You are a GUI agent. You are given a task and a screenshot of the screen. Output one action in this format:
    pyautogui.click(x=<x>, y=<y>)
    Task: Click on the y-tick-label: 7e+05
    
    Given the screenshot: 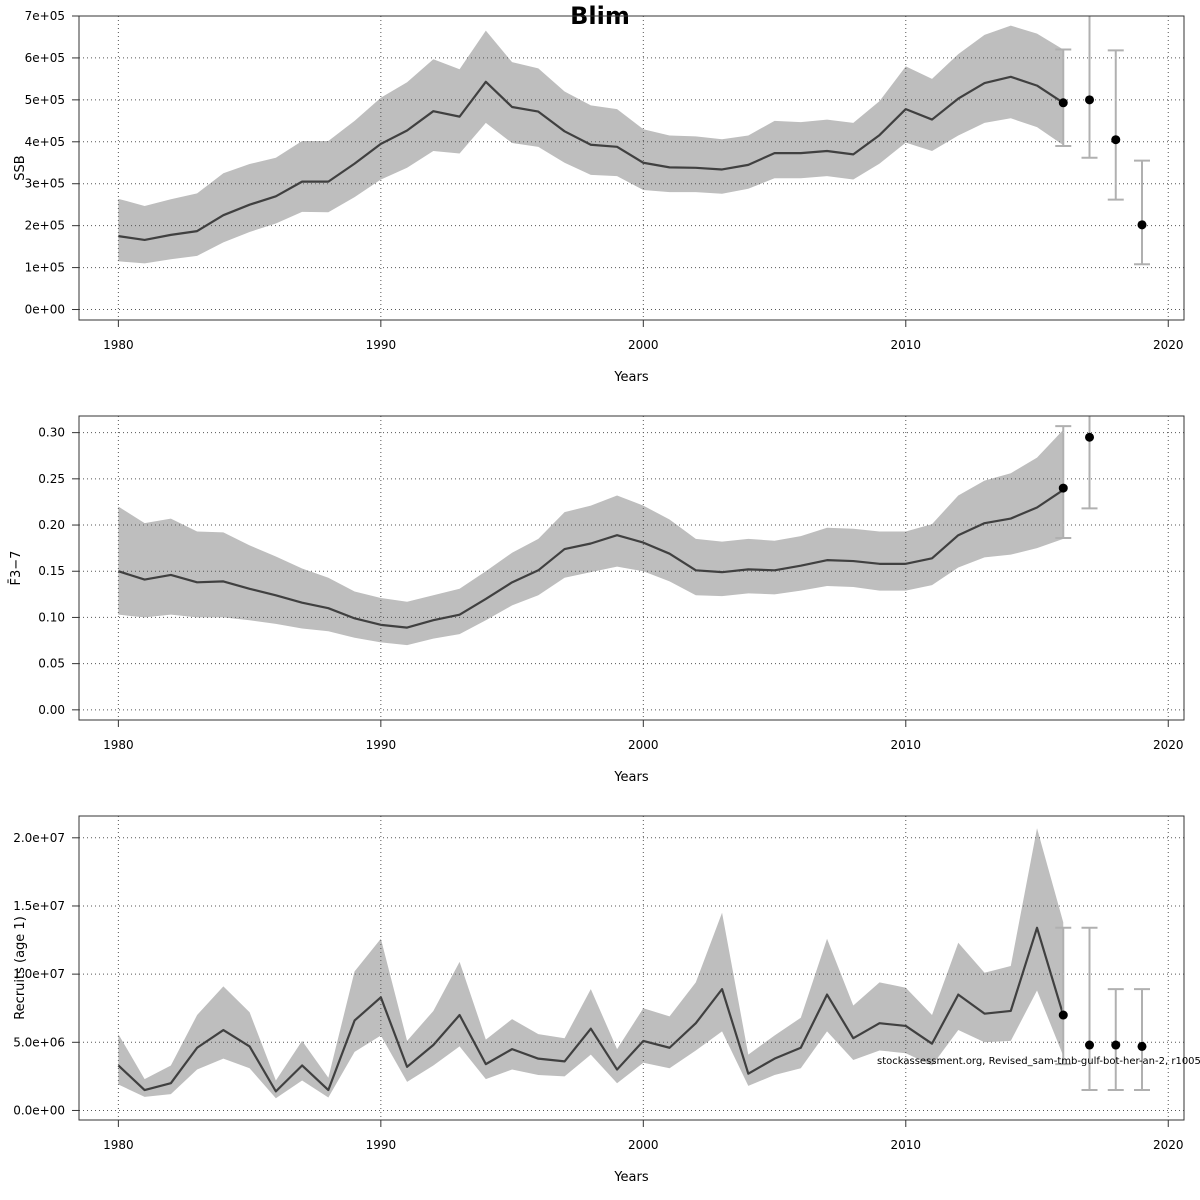 What is the action you would take?
    pyautogui.click(x=45, y=16)
    